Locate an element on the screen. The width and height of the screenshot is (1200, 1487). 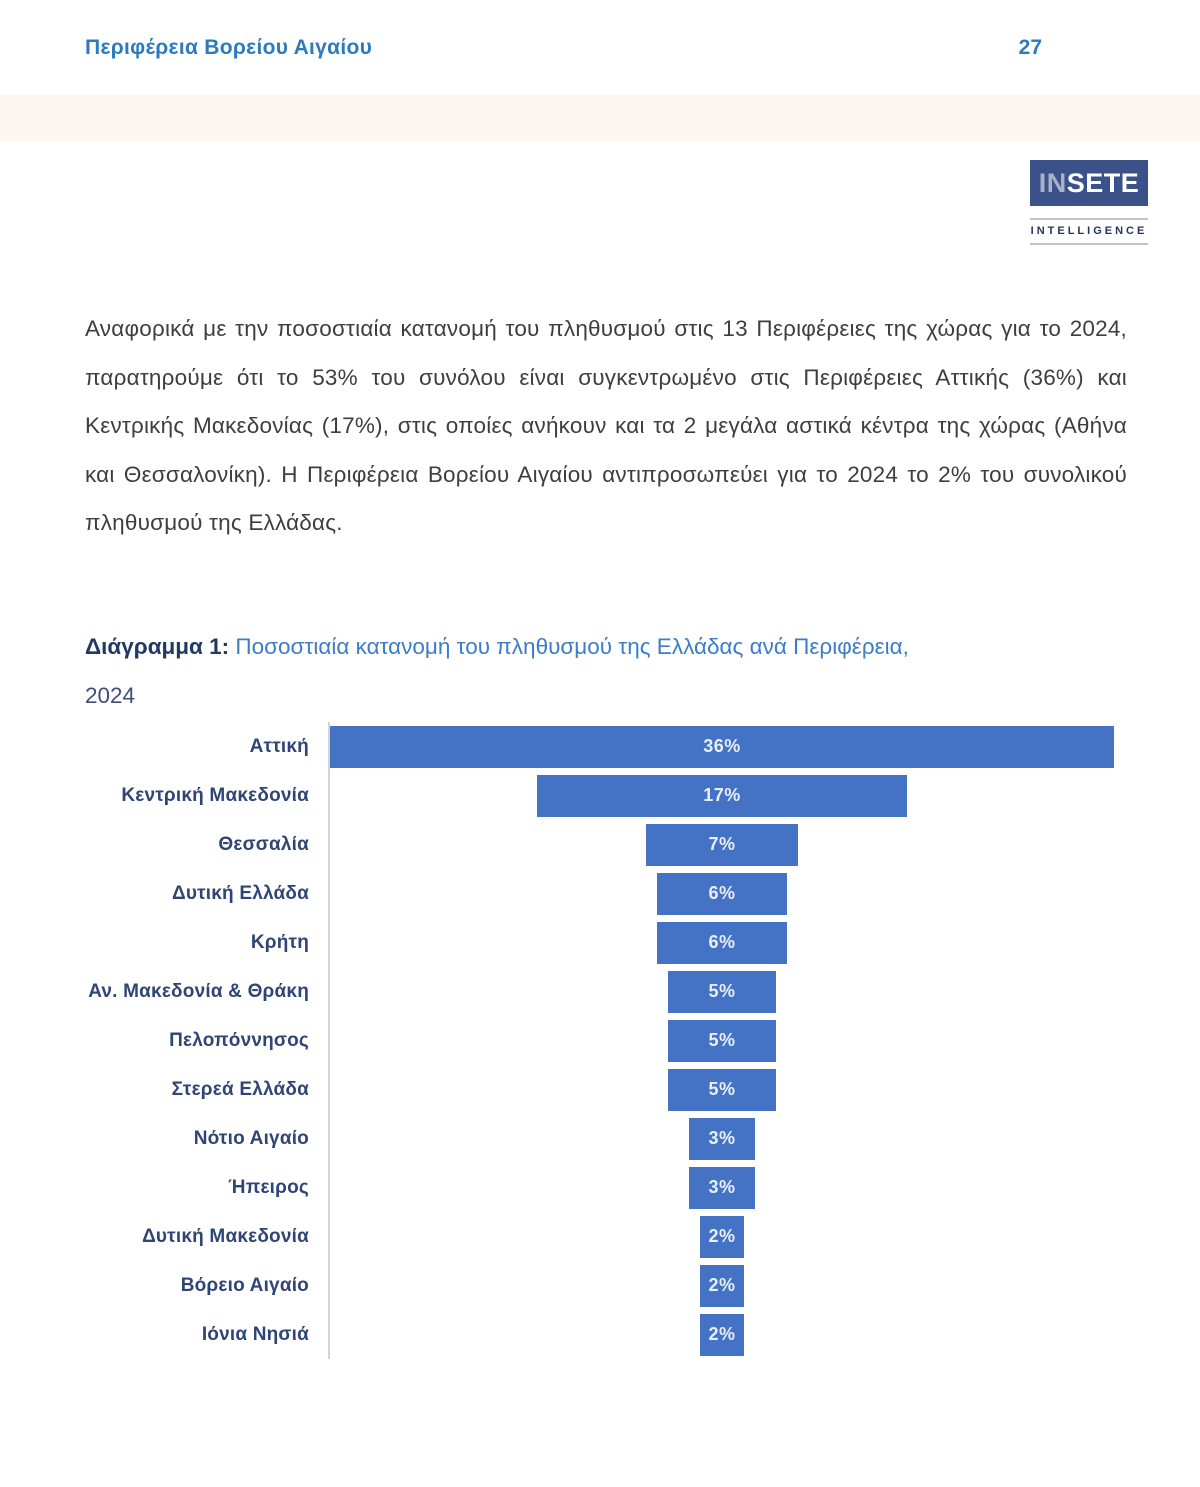
bar-value-label: 7% is located at coordinates (722, 844).